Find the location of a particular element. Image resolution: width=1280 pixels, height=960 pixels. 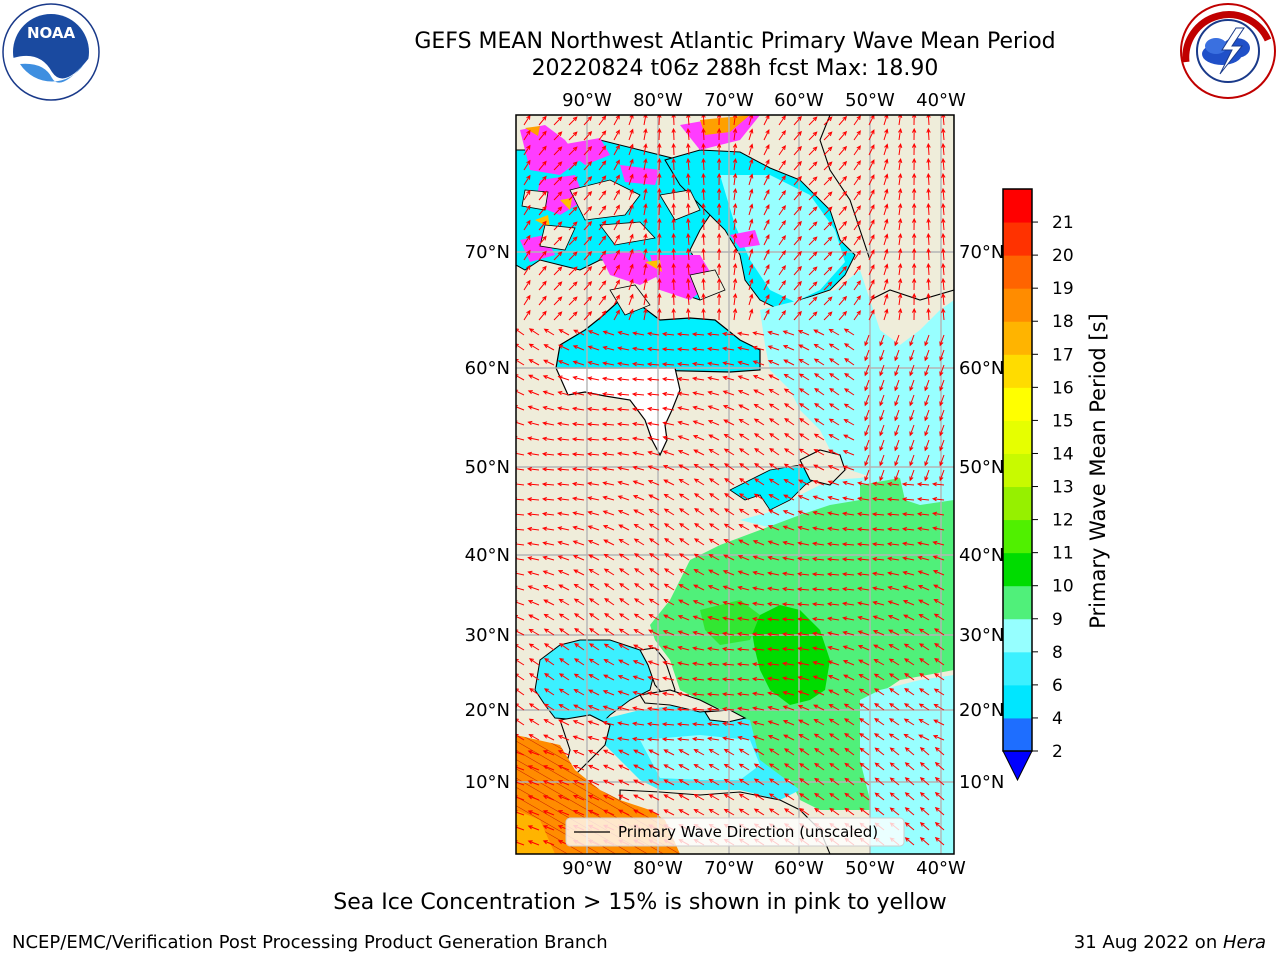

lon-label-top: 80°W is located at coordinates (658, 100).